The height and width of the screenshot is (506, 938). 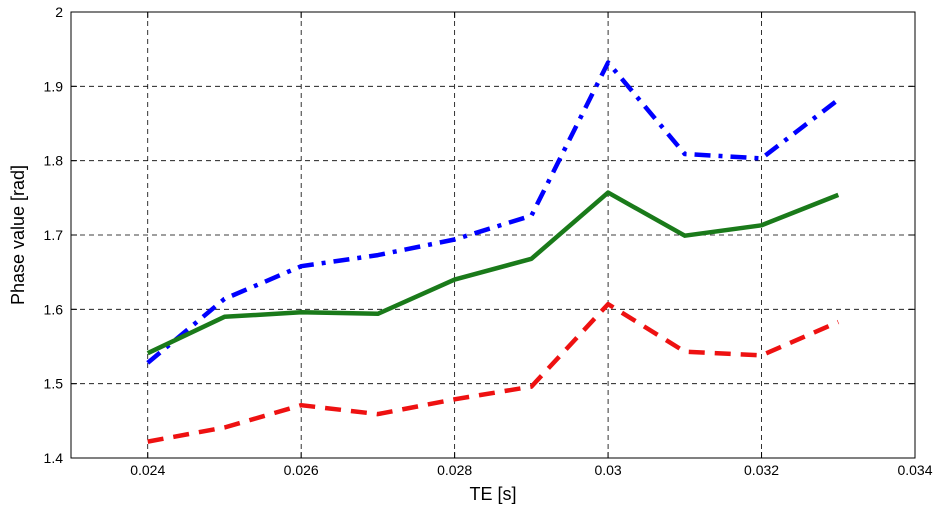 What do you see at coordinates (54, 86) in the screenshot?
I see `y-tick-label: 1.9` at bounding box center [54, 86].